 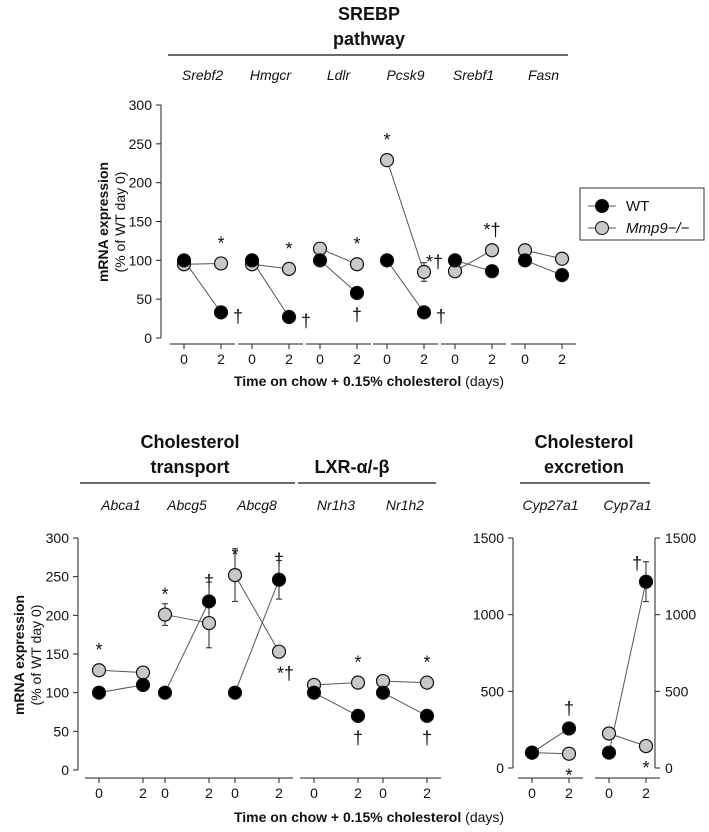 I want to click on wt-point-cyp27a1-day0, so click(x=532, y=752).